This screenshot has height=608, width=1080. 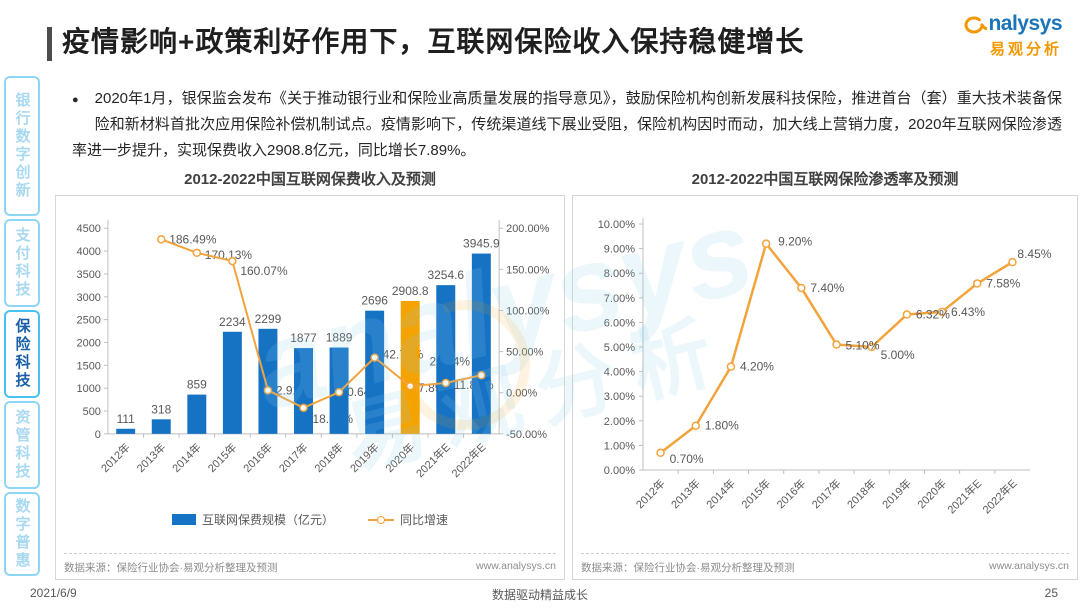 What do you see at coordinates (757, 367) in the screenshot?
I see `svg-text: 4.20%` at bounding box center [757, 367].